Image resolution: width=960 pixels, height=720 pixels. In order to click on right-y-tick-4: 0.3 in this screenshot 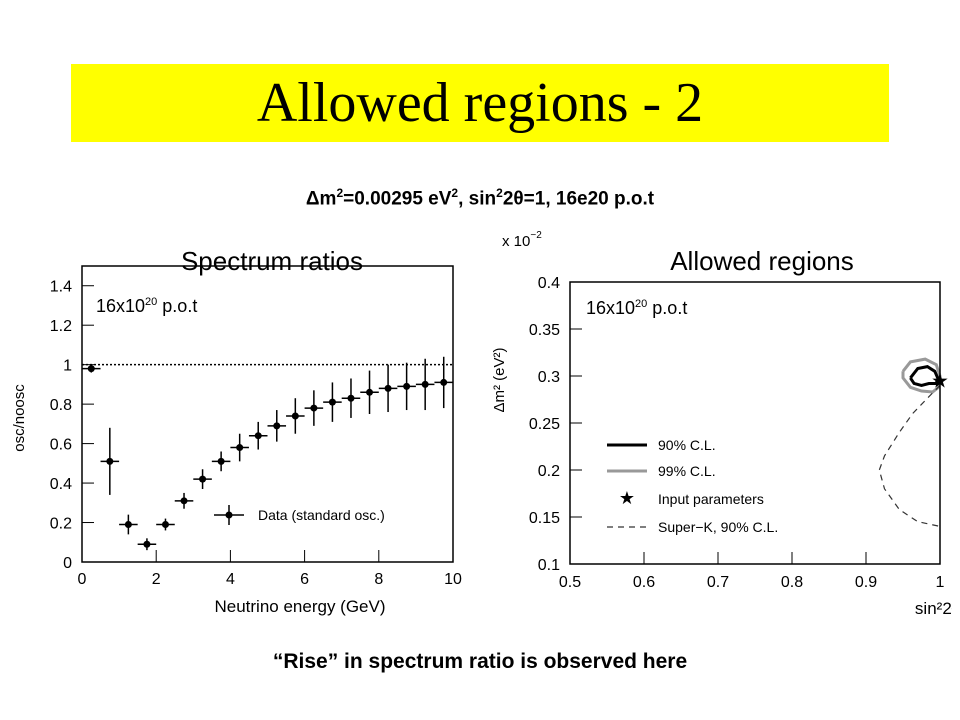, I will do `click(549, 377)`.